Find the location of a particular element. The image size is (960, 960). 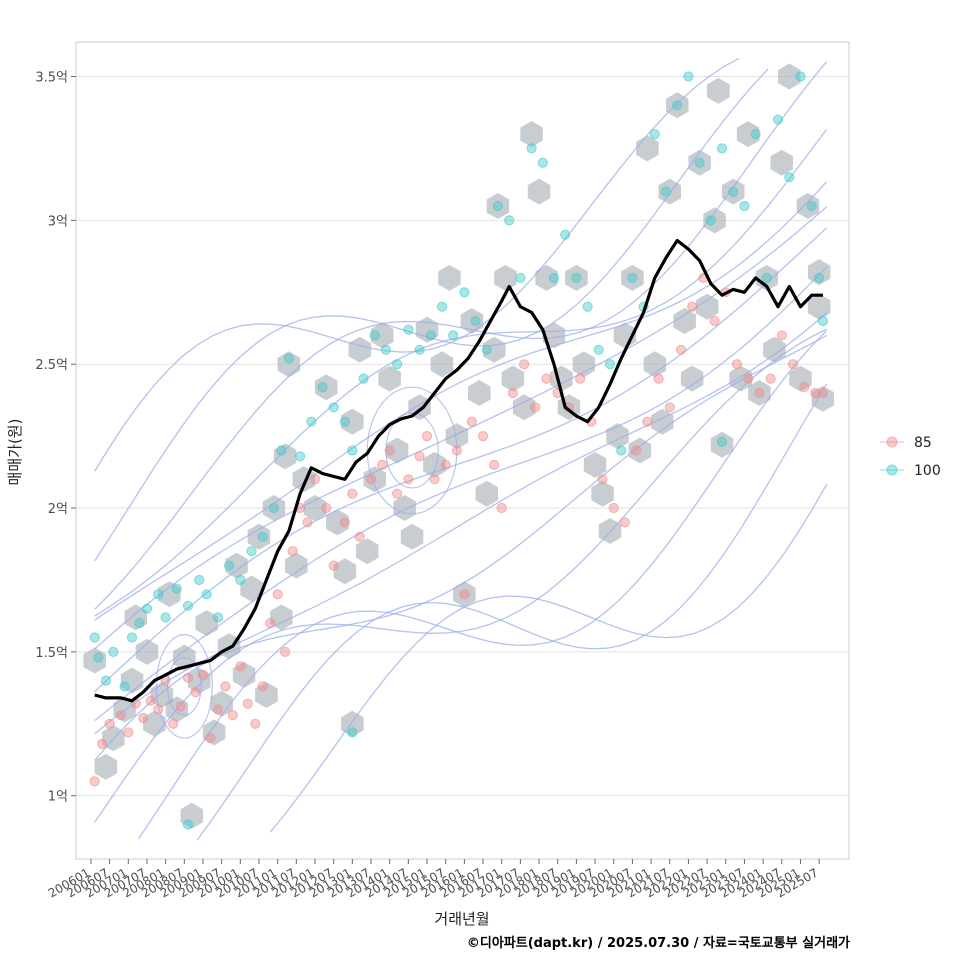

y-axis-title: 매매가(원) is located at coordinates (15, 452).